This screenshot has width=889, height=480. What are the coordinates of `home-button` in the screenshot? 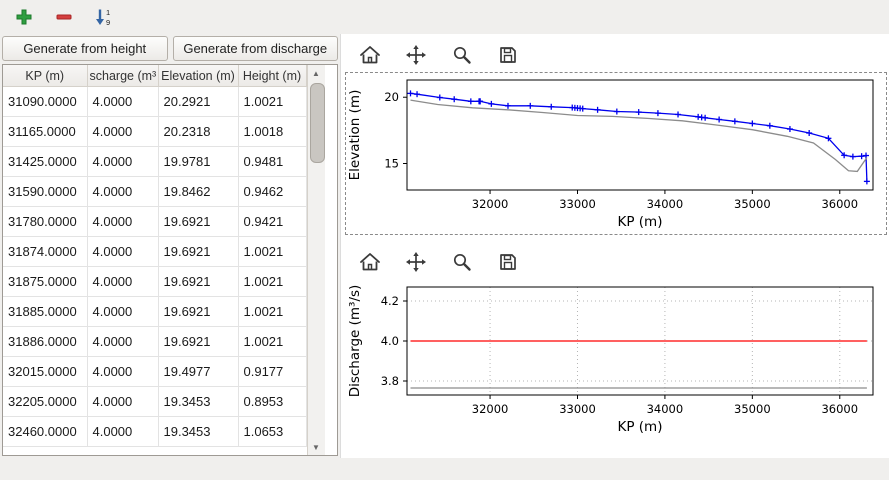 It's located at (370, 55).